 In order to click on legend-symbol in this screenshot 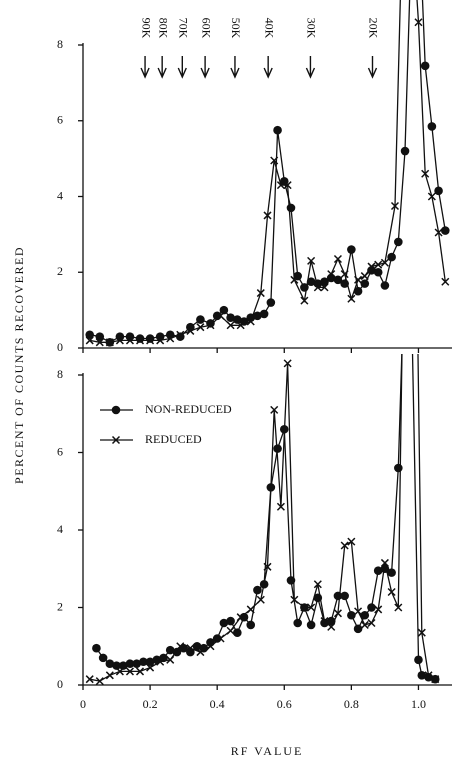, I will do `click(116, 440)`.